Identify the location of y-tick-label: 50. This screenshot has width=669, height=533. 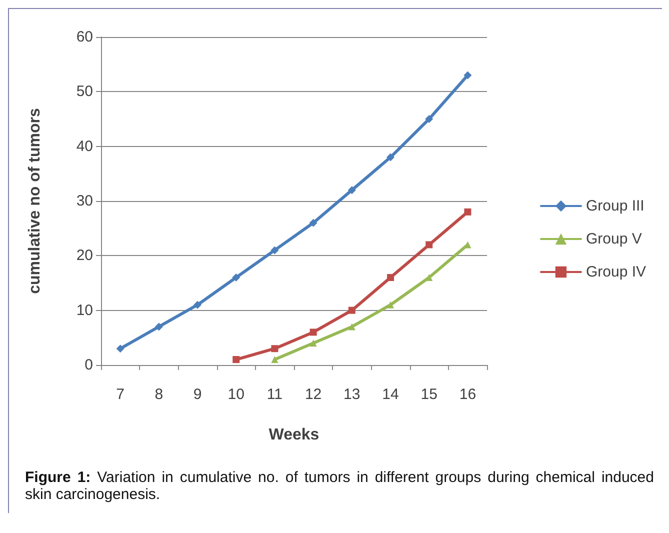
(84, 91).